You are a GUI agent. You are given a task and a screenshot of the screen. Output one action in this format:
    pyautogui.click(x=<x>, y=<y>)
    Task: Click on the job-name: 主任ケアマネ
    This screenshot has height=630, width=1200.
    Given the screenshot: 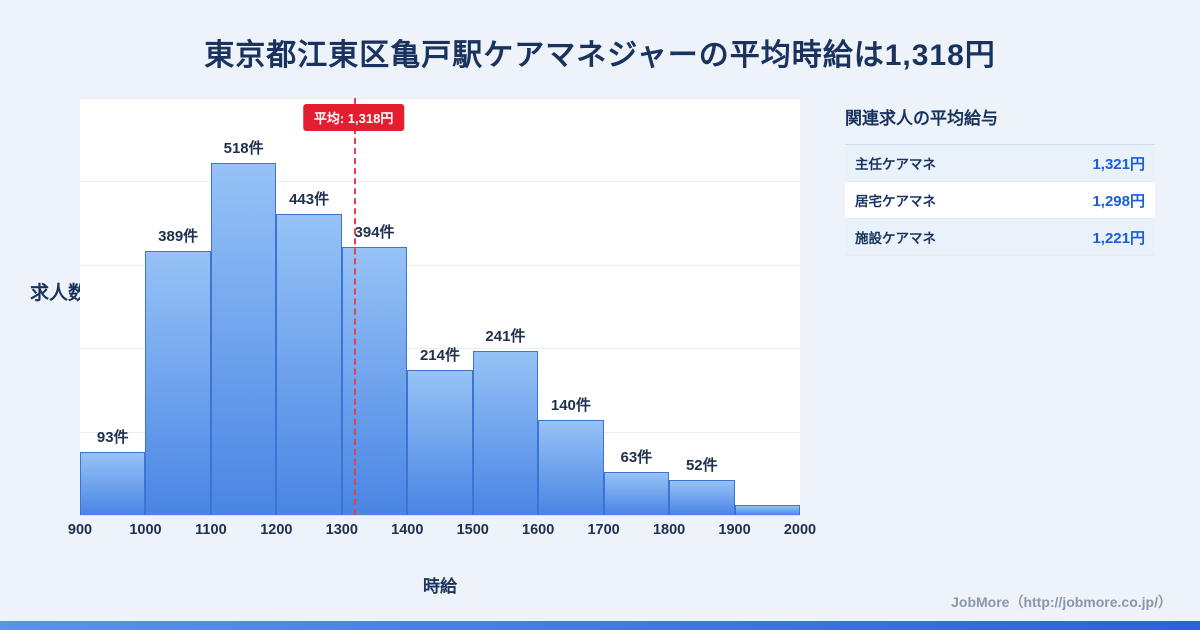 What is the action you would take?
    pyautogui.click(x=895, y=164)
    